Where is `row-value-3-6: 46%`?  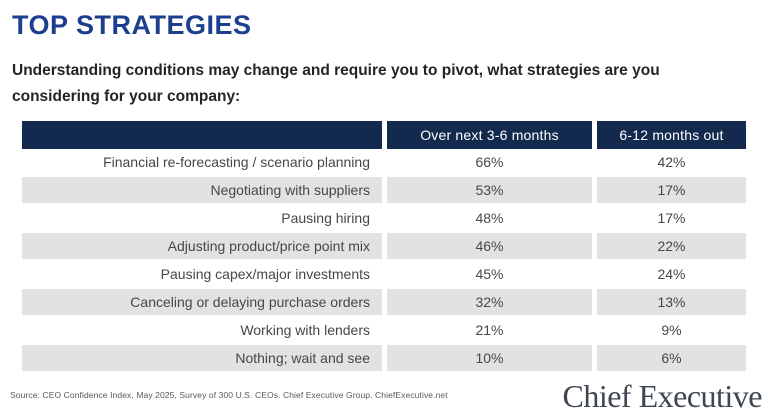
row-value-3-6: 46% is located at coordinates (489, 246).